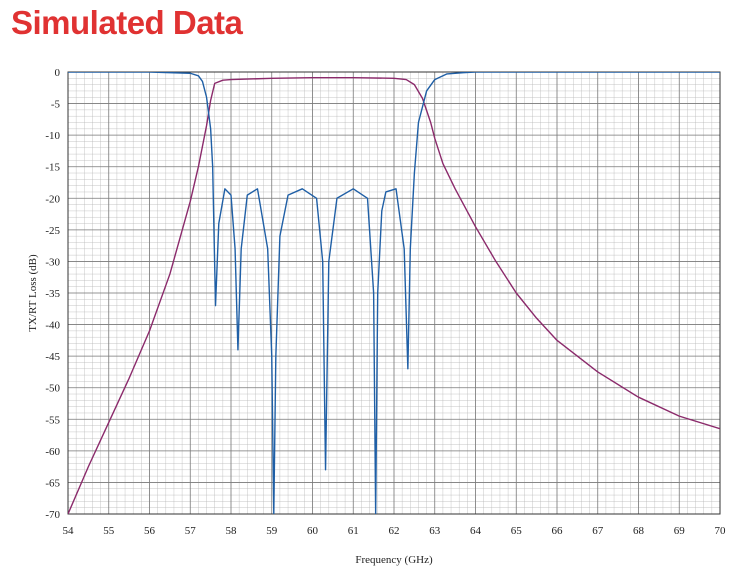 The image size is (749, 576). Describe the element at coordinates (109, 531) in the screenshot. I see `x-tick-label: 55` at that location.